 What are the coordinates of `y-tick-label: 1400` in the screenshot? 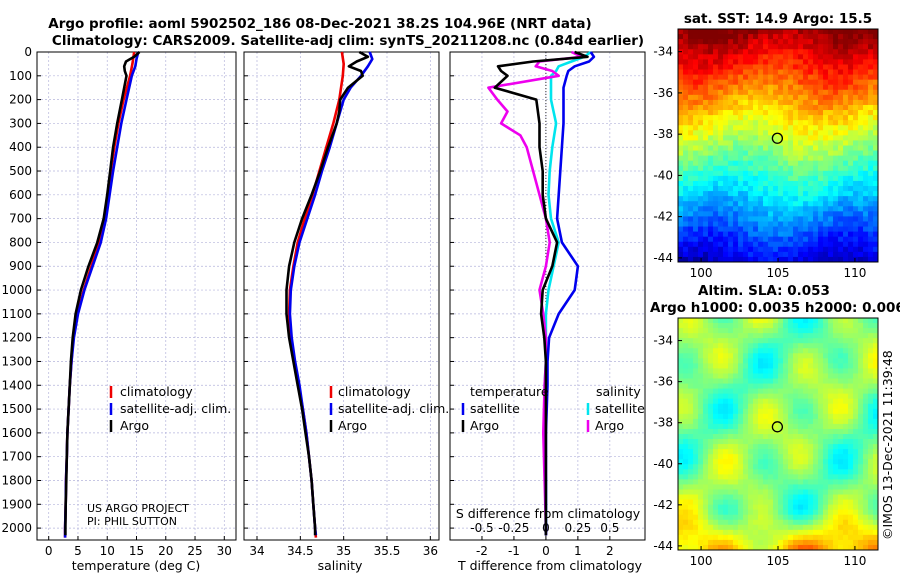 It's located at (16, 385).